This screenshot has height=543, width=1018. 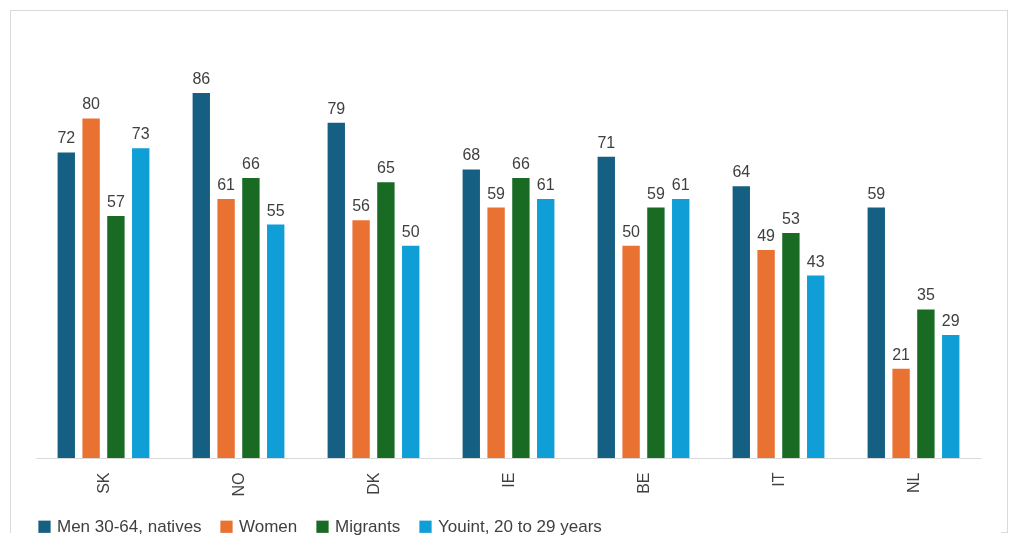 What do you see at coordinates (508, 480) in the screenshot?
I see `x-tick-label: IE` at bounding box center [508, 480].